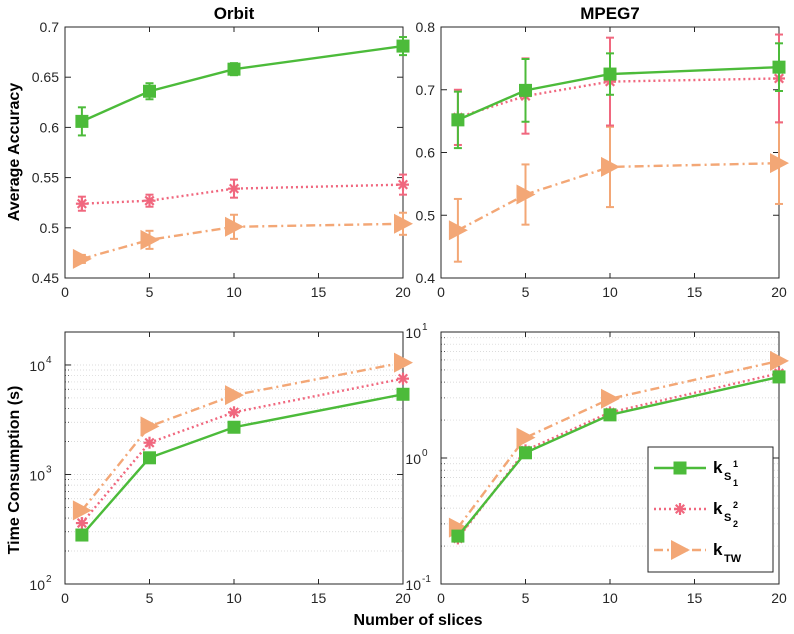 The height and width of the screenshot is (634, 794). I want to click on y-tick-exponent: -1, so click(426, 579).